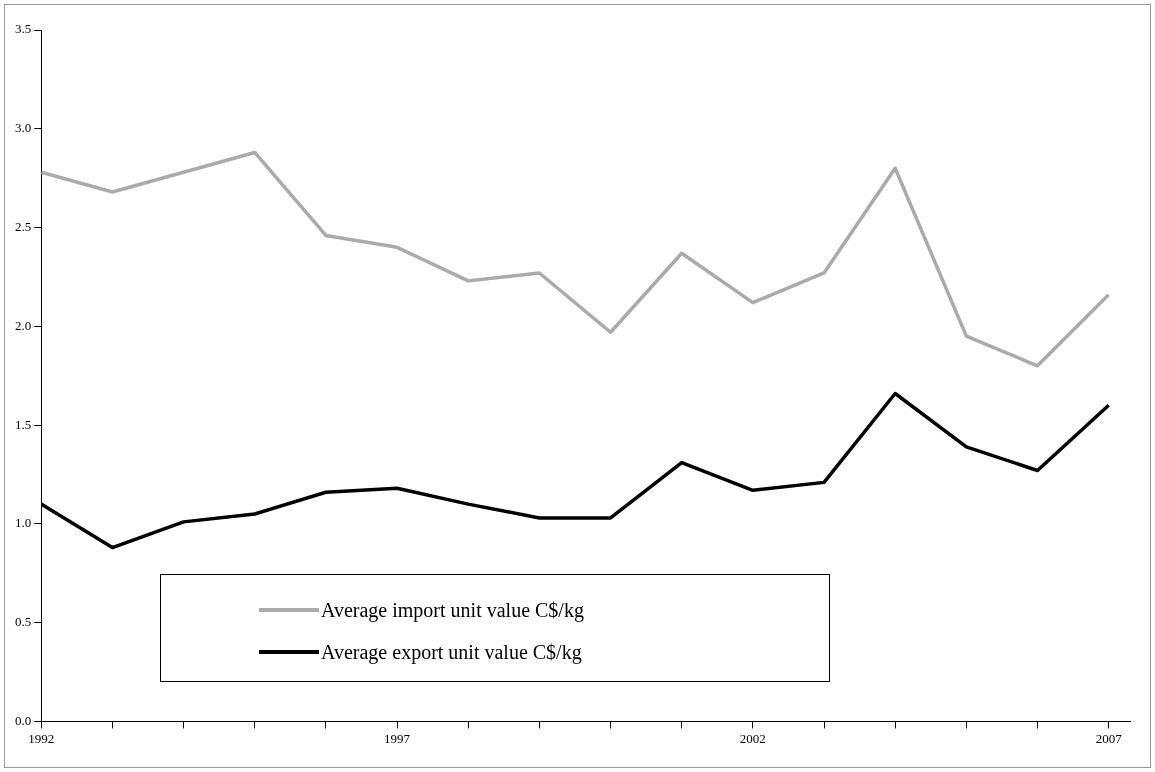  I want to click on legend-label: Average export unit value C$/kg, so click(451, 652).